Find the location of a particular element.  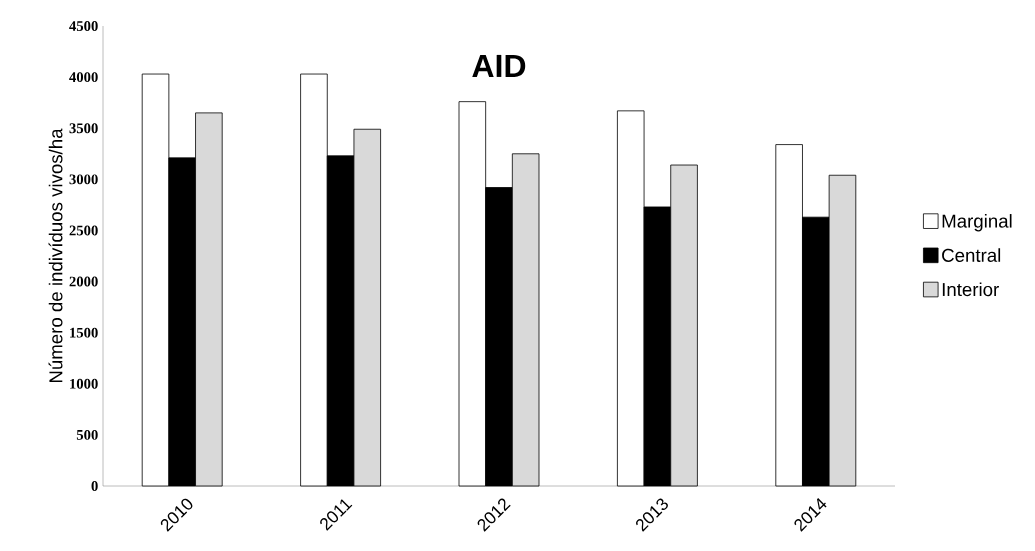

y-tick-label: 4000 is located at coordinates (83, 77).